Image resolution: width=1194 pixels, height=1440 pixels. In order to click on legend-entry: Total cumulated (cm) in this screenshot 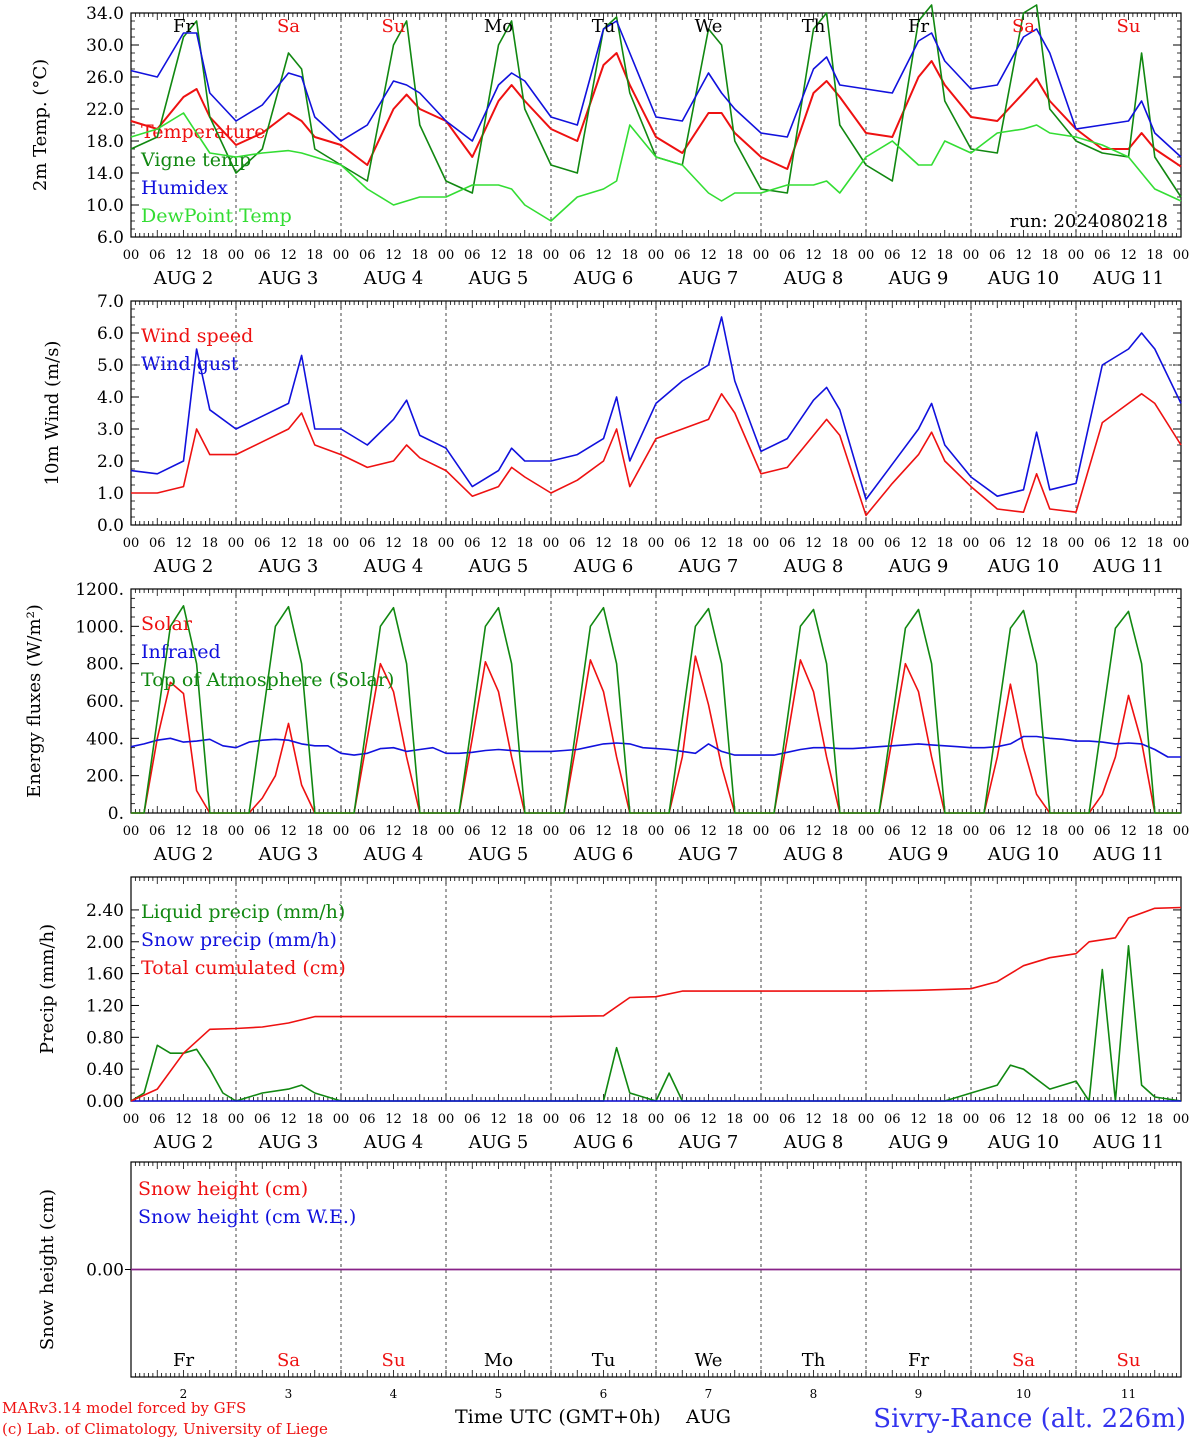, I will do `click(243, 968)`.